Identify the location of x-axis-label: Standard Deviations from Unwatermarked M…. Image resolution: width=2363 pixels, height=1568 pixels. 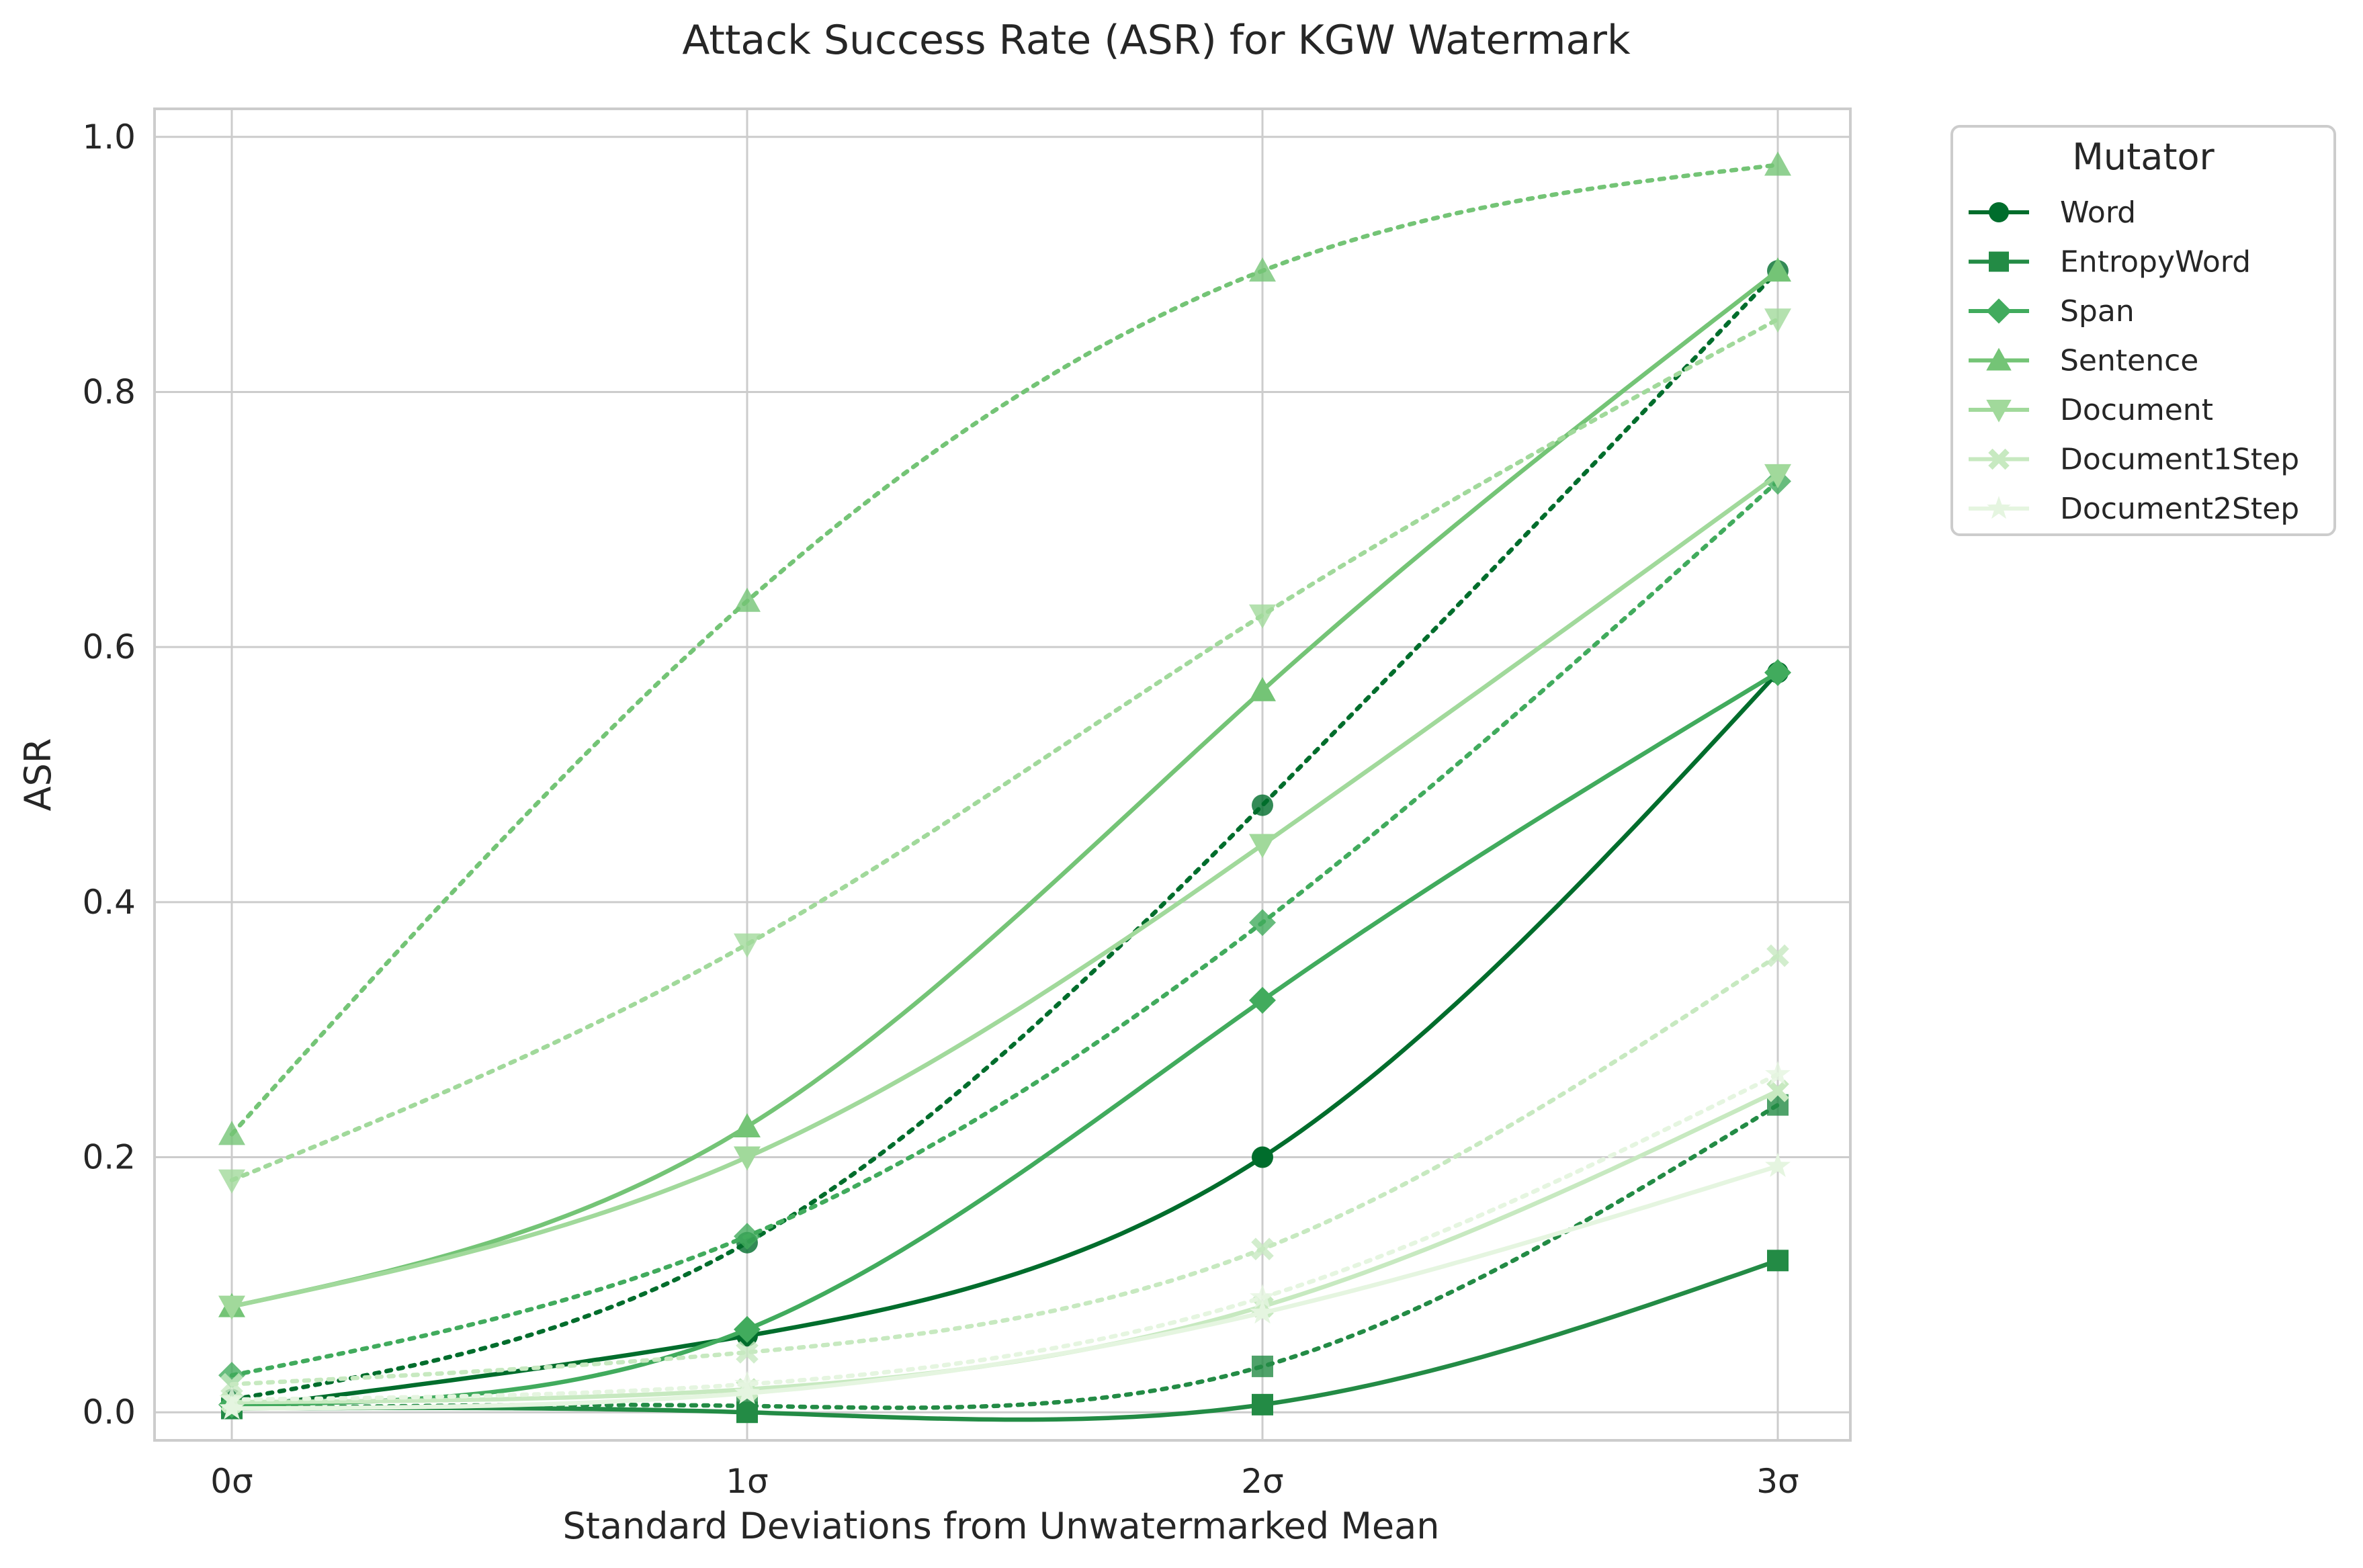
(1001, 1526).